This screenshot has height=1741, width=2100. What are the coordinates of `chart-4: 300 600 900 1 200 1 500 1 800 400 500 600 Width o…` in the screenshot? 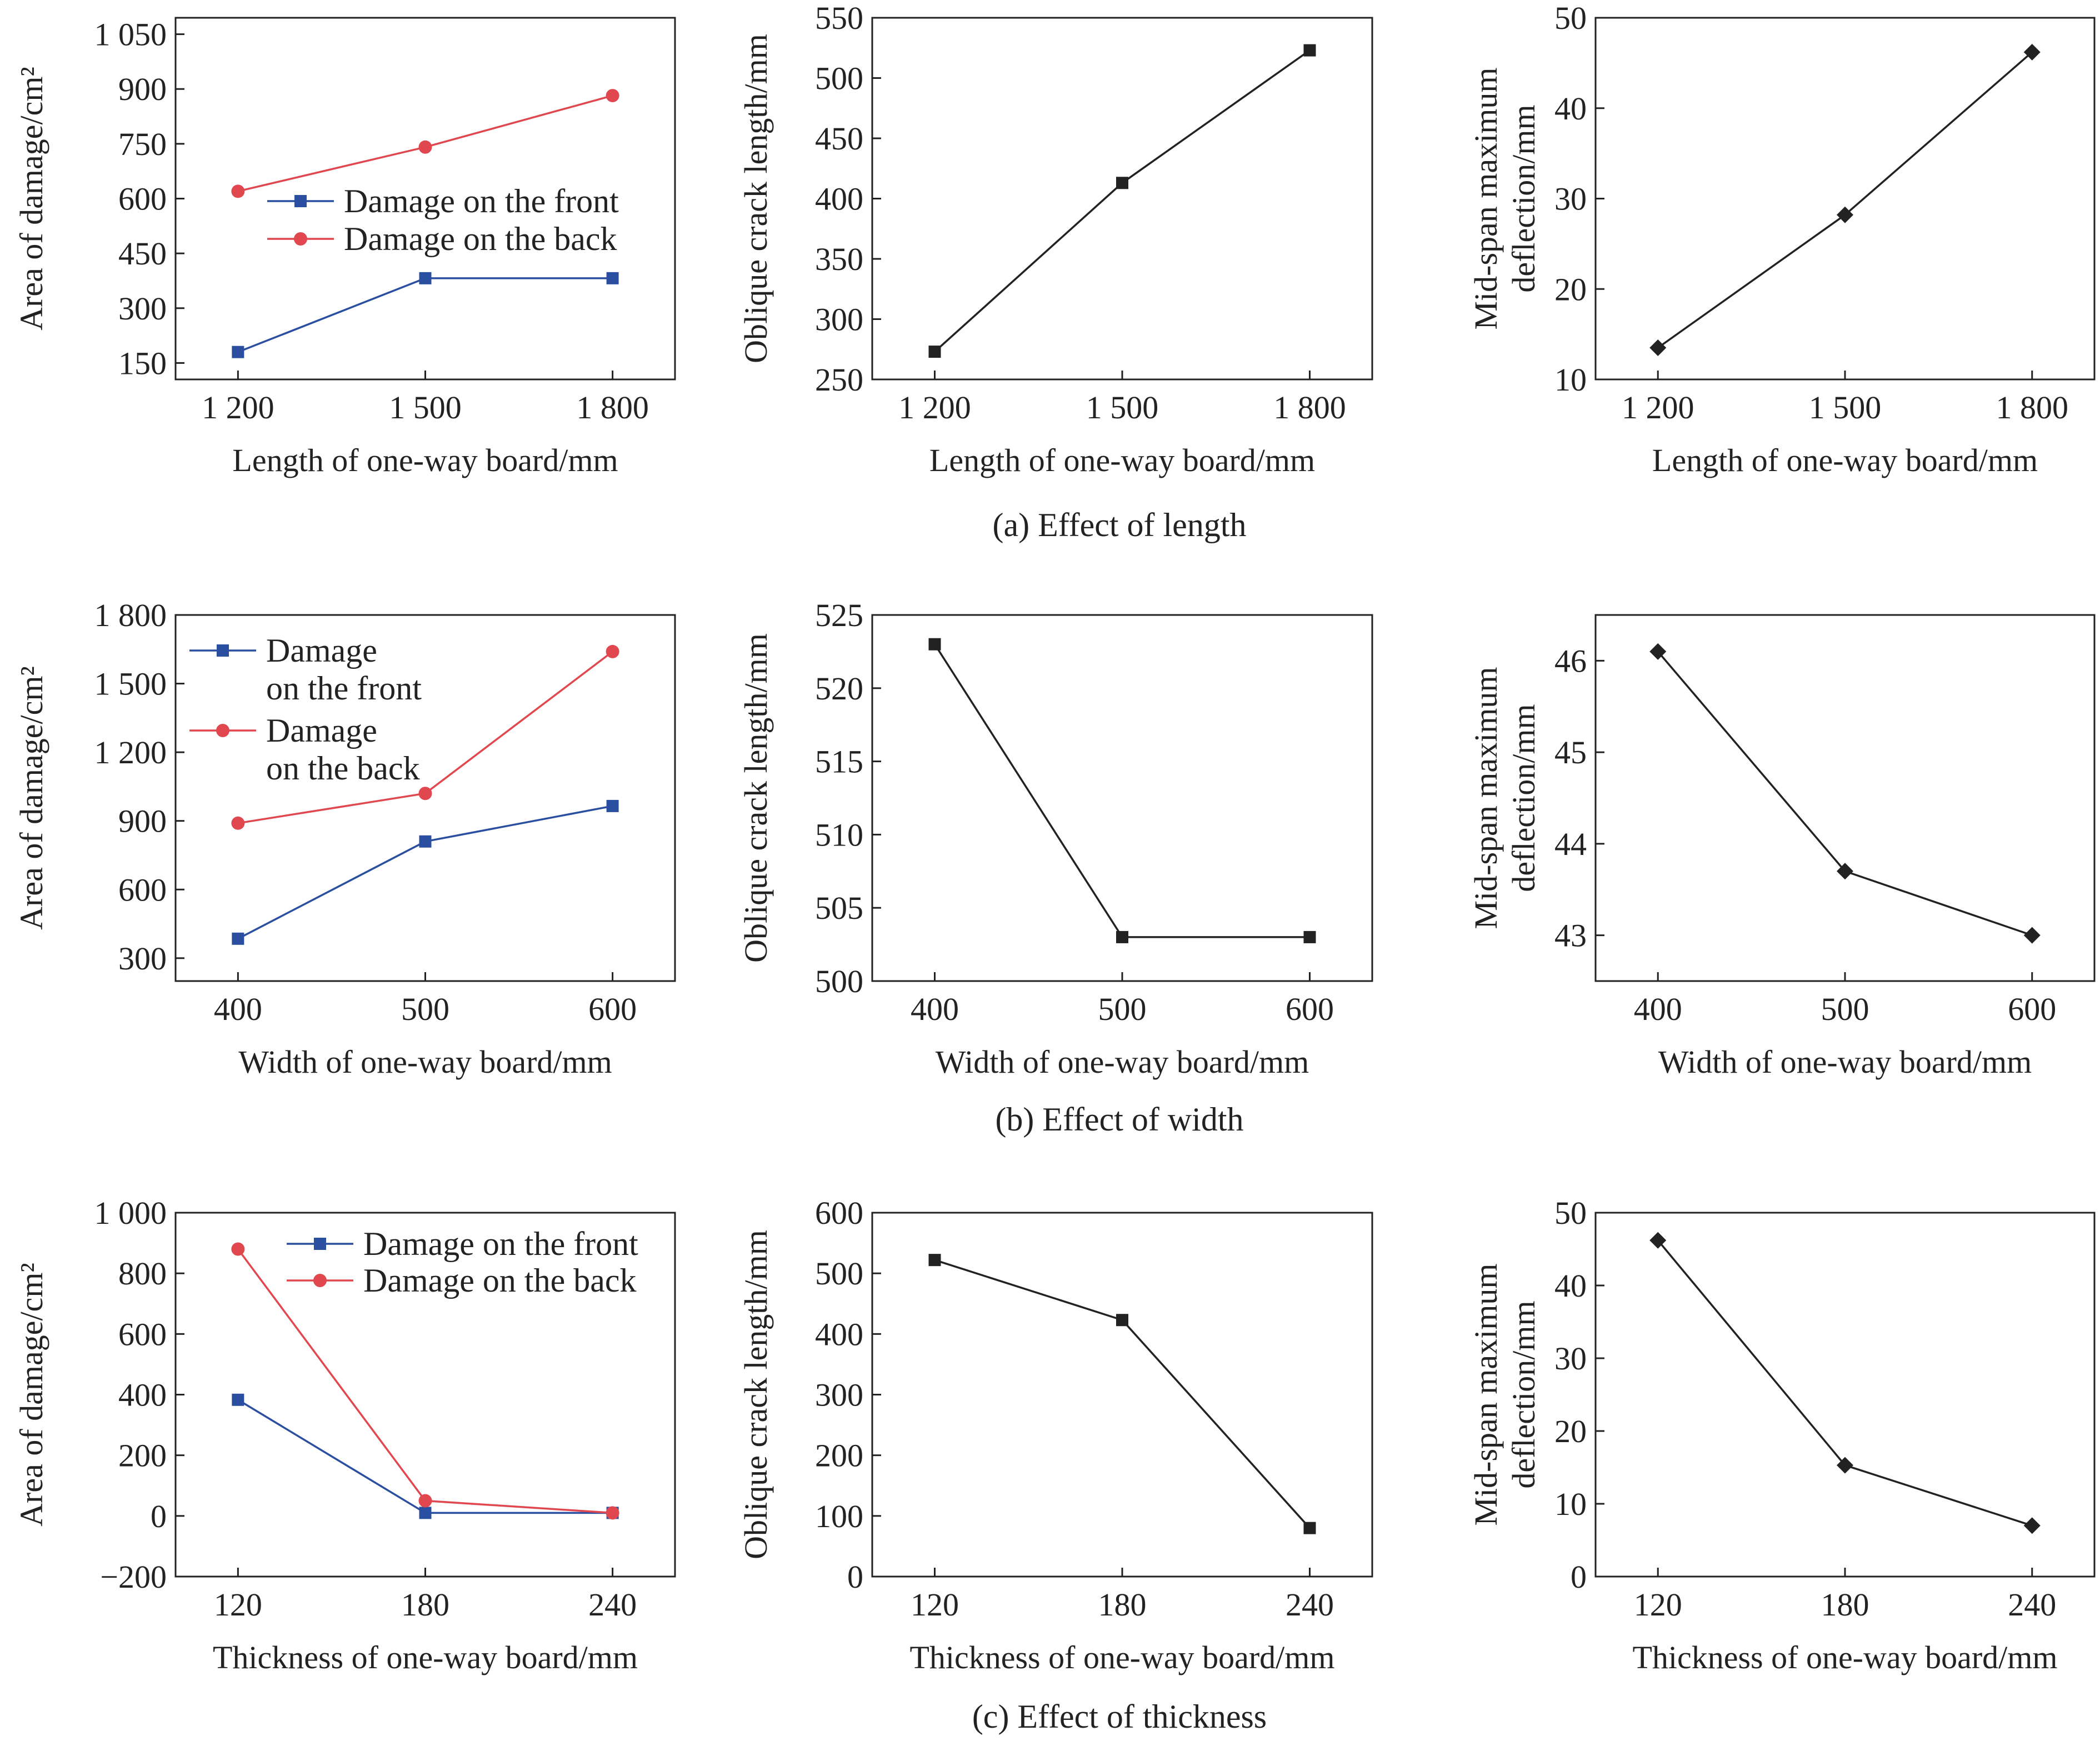 It's located at (344, 838).